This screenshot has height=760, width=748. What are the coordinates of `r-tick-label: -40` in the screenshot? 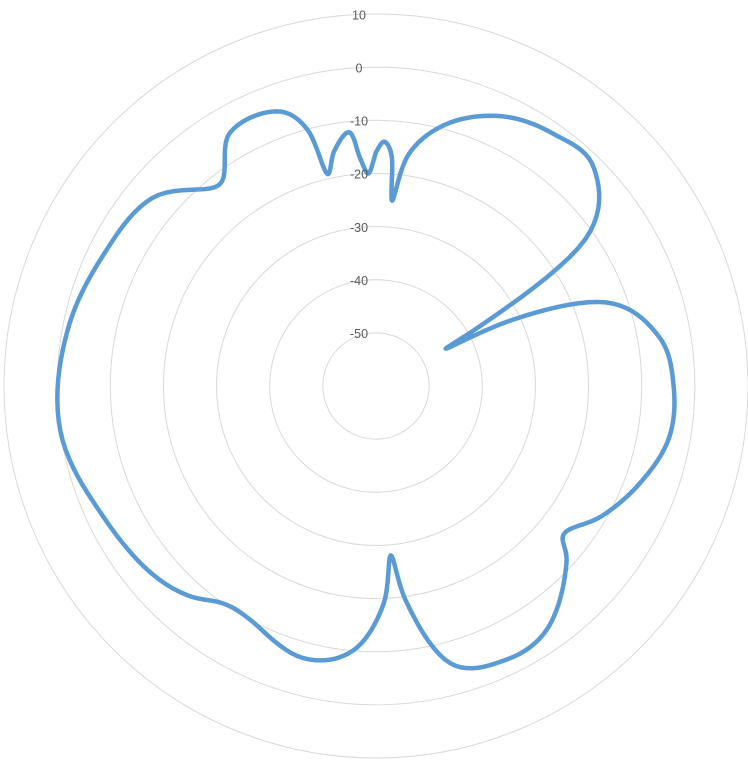 It's located at (359, 281).